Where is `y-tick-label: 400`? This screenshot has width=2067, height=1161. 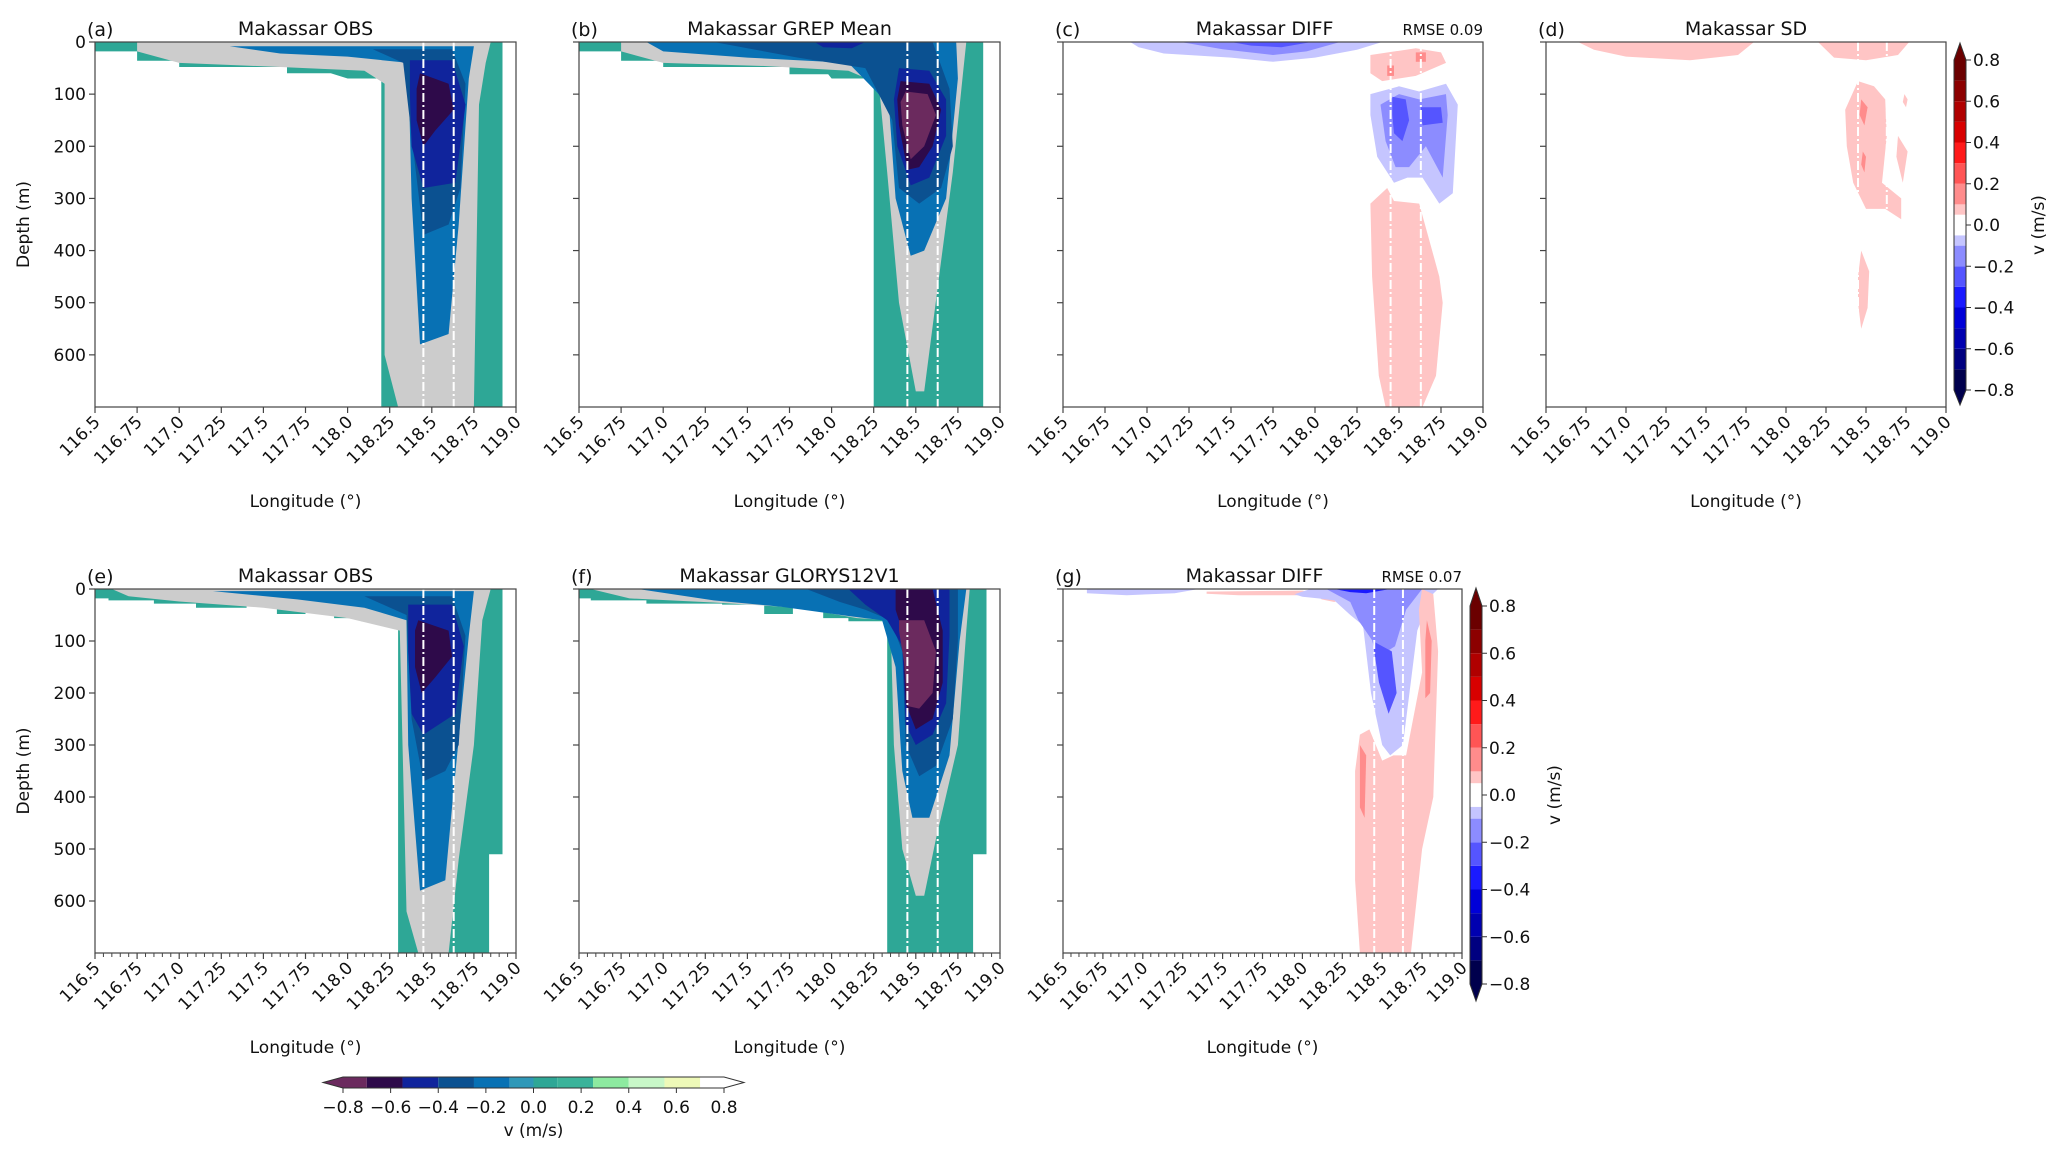
y-tick-label: 400 is located at coordinates (70, 798).